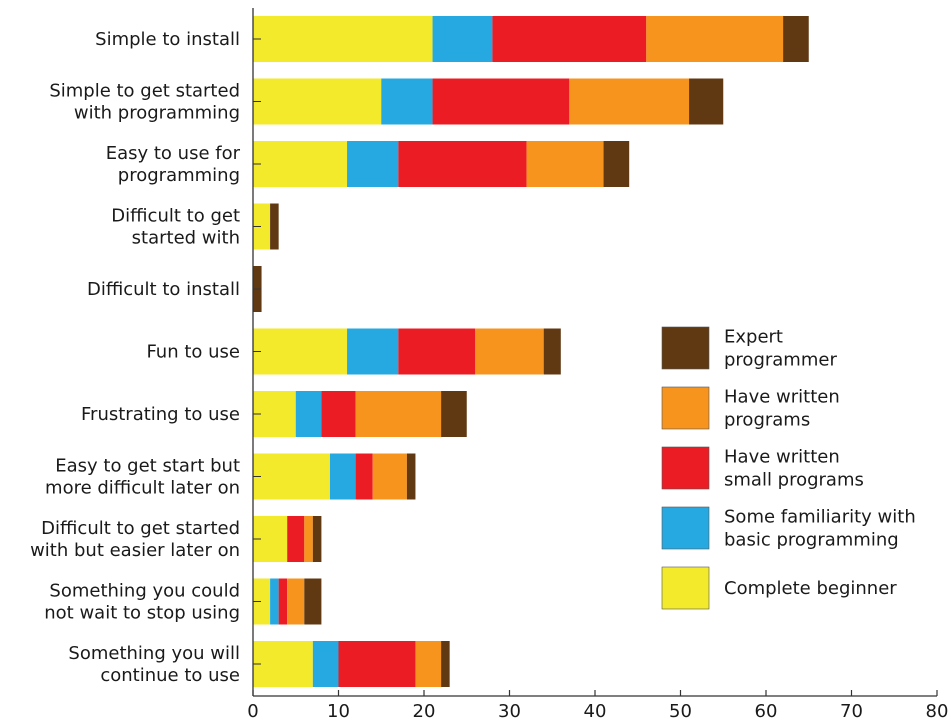 Image resolution: width=951 pixels, height=721 pixels. I want to click on x-tick-label: 10, so click(338, 711).